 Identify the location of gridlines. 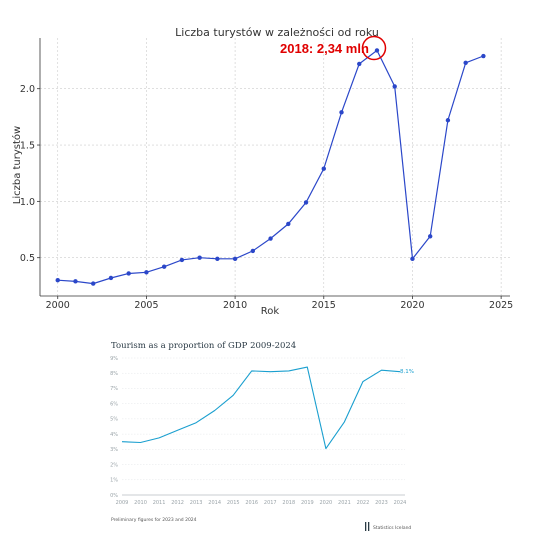
(263, 426).